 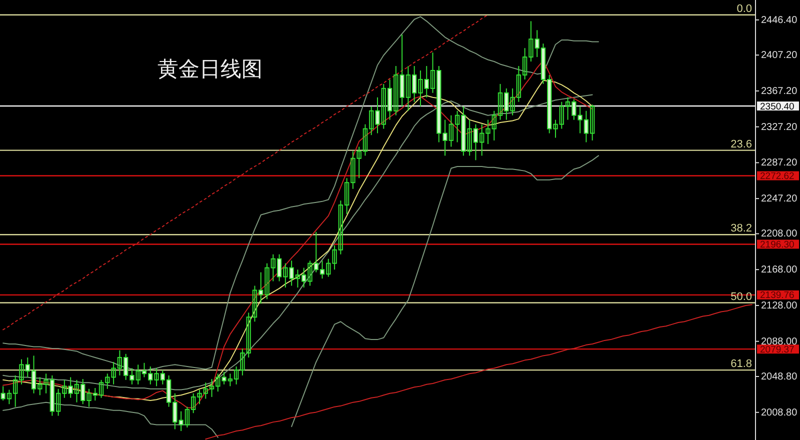 What do you see at coordinates (779, 234) in the screenshot?
I see `y-tick-label: 2208.00` at bounding box center [779, 234].